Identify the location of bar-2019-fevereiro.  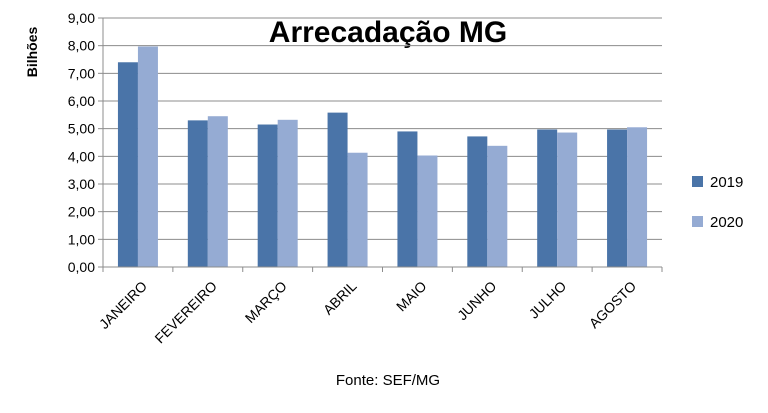
(197, 193).